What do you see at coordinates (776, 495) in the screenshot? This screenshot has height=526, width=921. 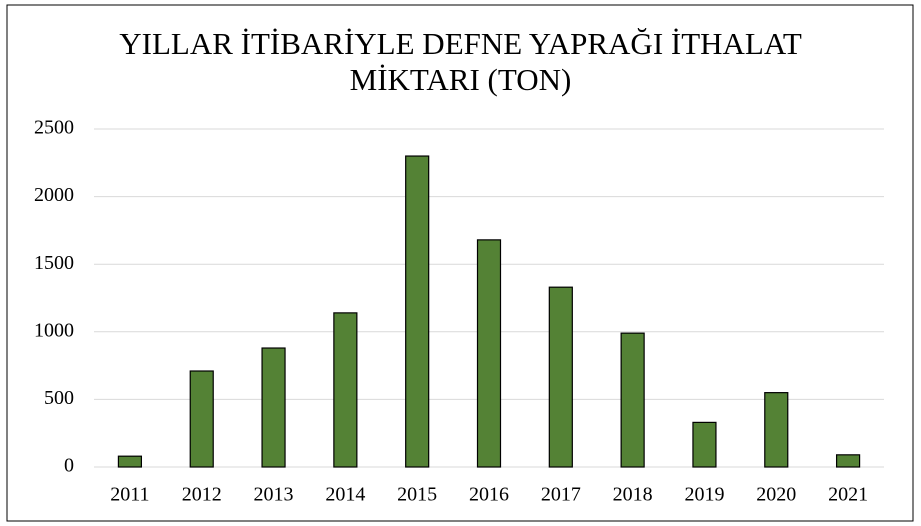 I see `x-tick-label: 2020` at bounding box center [776, 495].